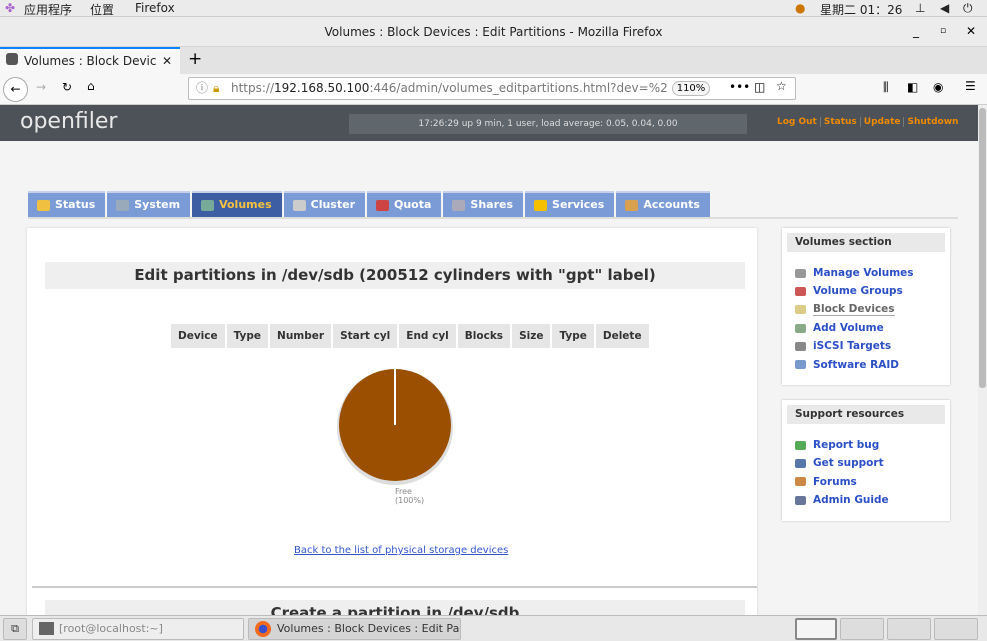  Describe the element at coordinates (15, 89) in the screenshot. I see `back-button: ←` at that location.